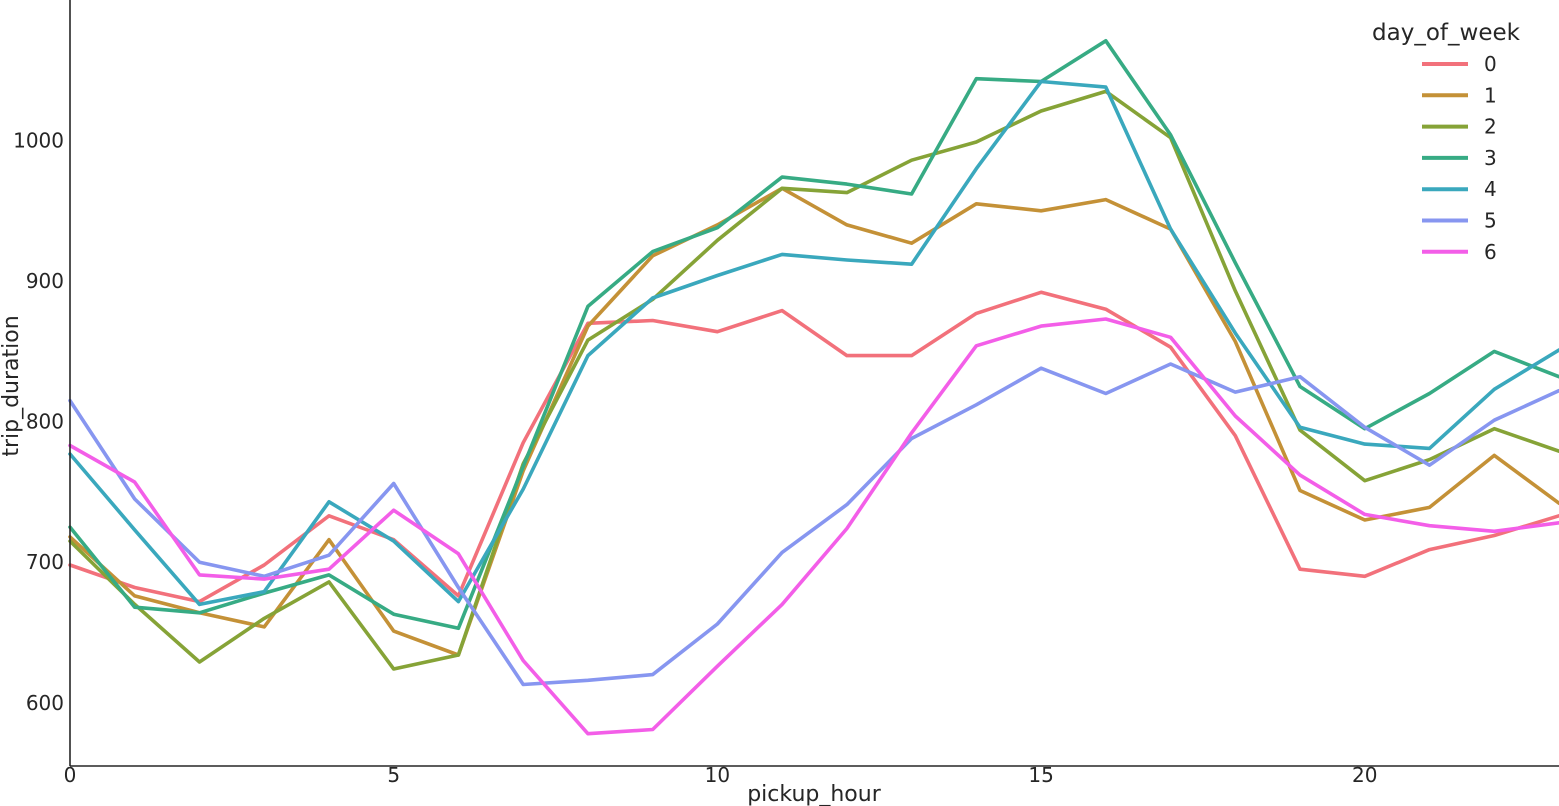 The image size is (1559, 806). Describe the element at coordinates (1446, 142) in the screenshot. I see `legend: day_of_week 0 1 2 3 4 5 6` at that location.